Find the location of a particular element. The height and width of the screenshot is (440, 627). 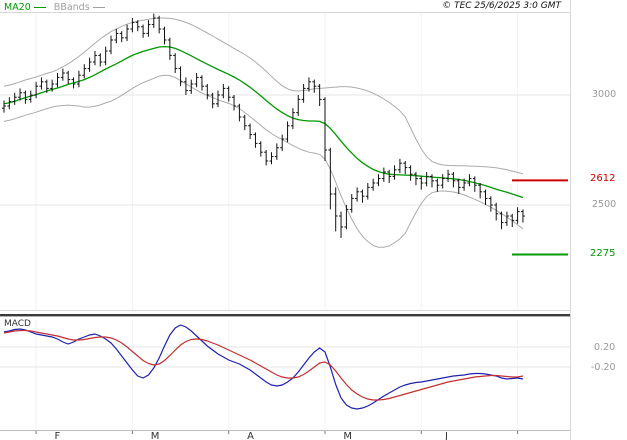

price-axis-label-3000: 3000 is located at coordinates (604, 94).